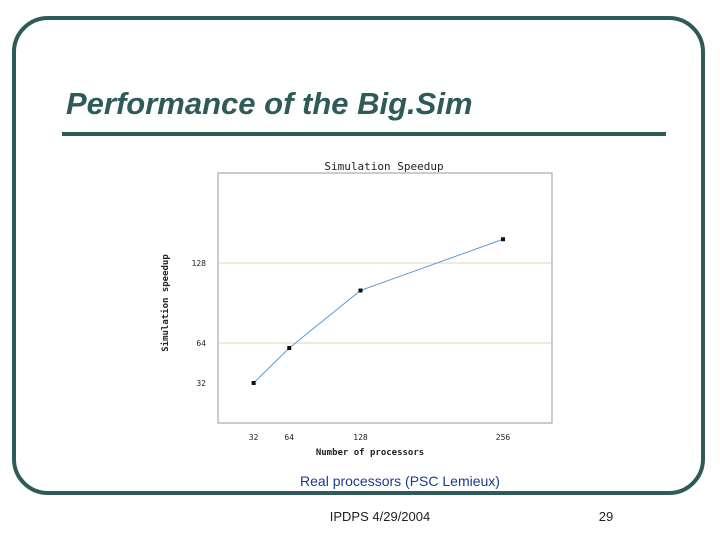 The image size is (720, 540). I want to click on y-tick-label-64: 64, so click(201, 343).